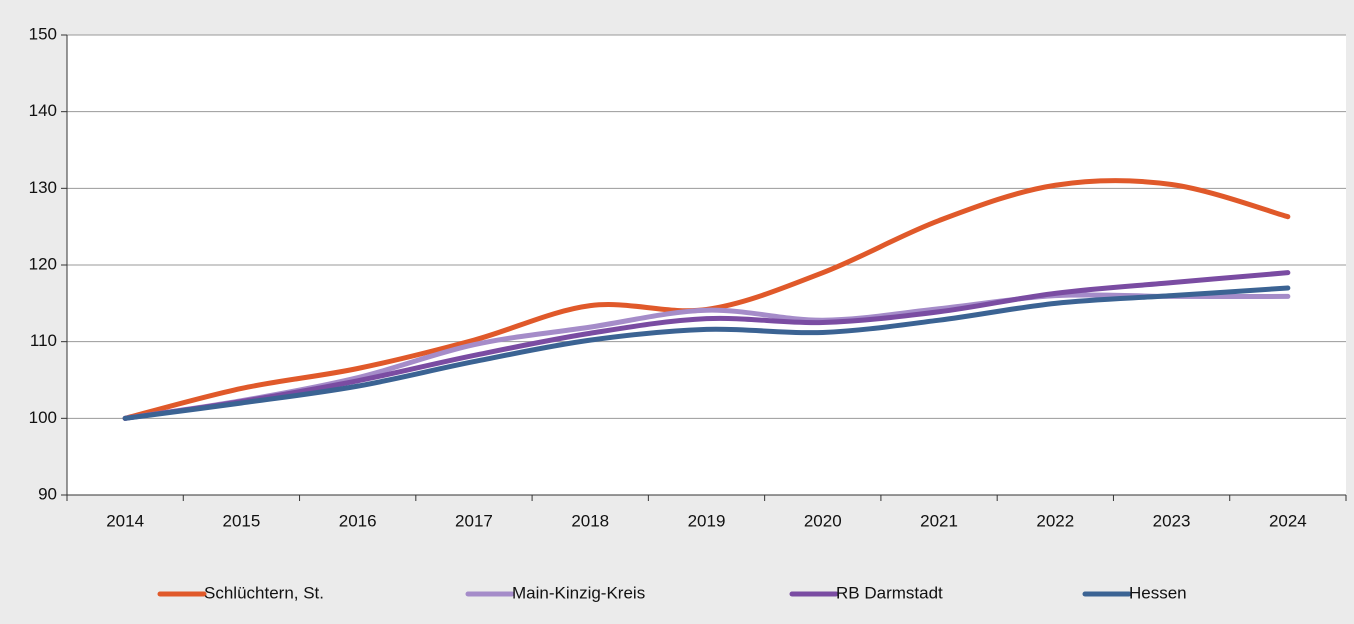 This screenshot has width=1354, height=624. What do you see at coordinates (43, 417) in the screenshot?
I see `y-tick-label: 100` at bounding box center [43, 417].